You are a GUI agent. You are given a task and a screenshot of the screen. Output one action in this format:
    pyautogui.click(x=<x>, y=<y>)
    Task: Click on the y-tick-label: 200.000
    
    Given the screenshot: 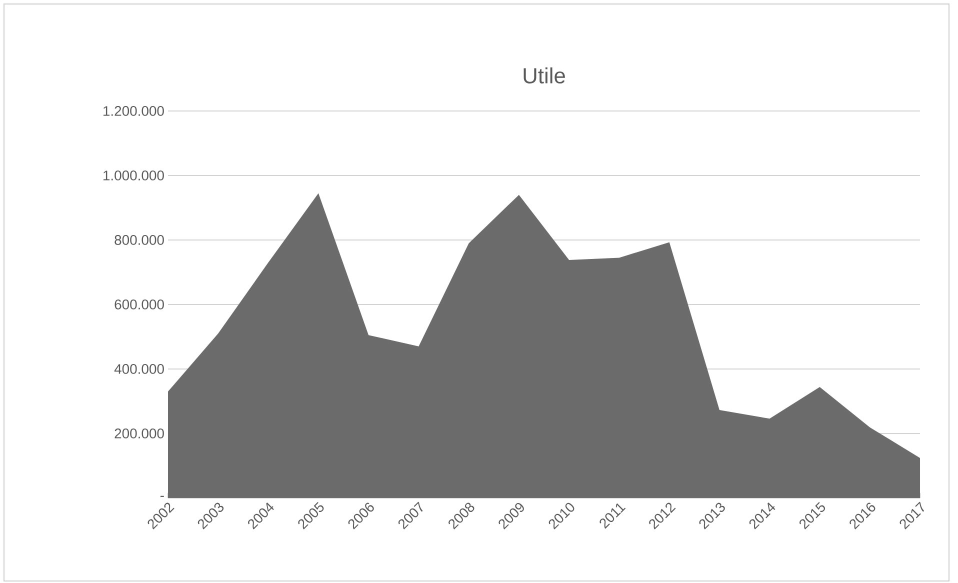 What is the action you would take?
    pyautogui.click(x=139, y=433)
    